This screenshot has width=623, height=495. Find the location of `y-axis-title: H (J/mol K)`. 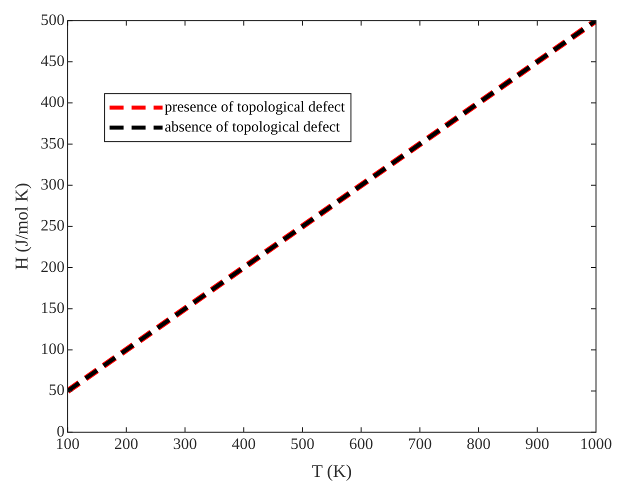

y-axis-title: H (J/mol K) is located at coordinates (22, 226).